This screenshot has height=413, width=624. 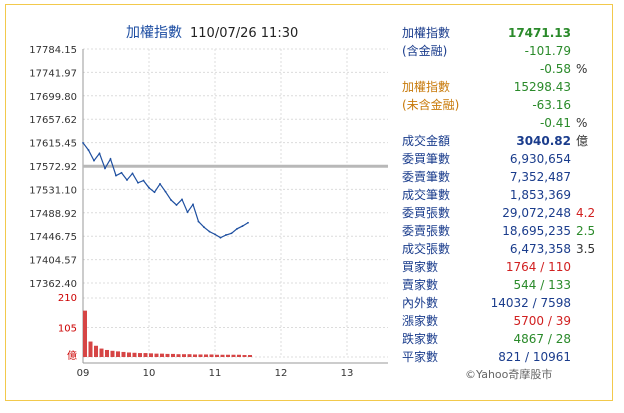 What do you see at coordinates (426, 249) in the screenshot?
I see `stat-label: 成交張數` at bounding box center [426, 249].